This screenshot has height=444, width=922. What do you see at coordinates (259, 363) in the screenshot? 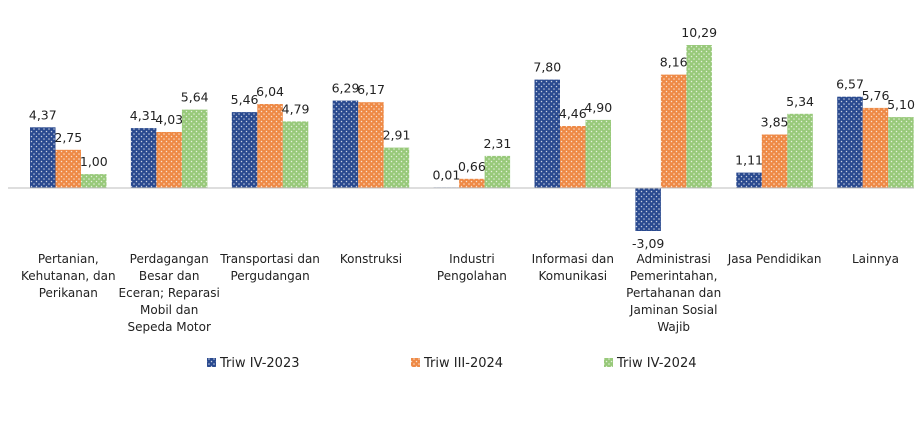
I see `legend-label: Triw IV-2023` at bounding box center [259, 363].